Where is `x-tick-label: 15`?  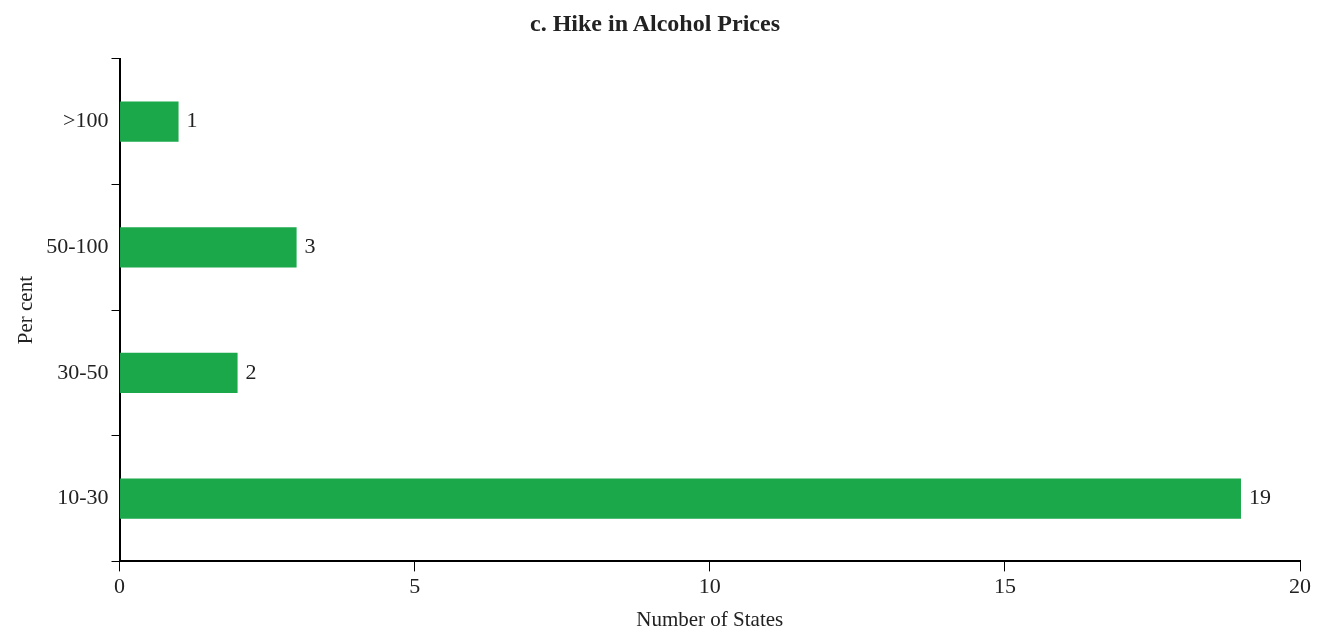 x-tick-label: 15 is located at coordinates (1004, 586).